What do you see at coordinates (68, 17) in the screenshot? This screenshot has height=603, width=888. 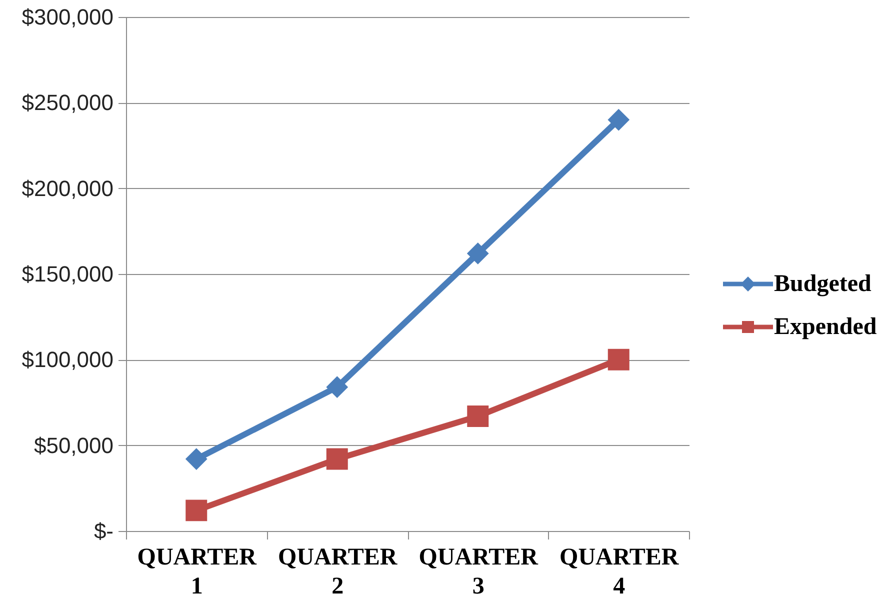 I see `y-tick-label: $300,000` at bounding box center [68, 17].